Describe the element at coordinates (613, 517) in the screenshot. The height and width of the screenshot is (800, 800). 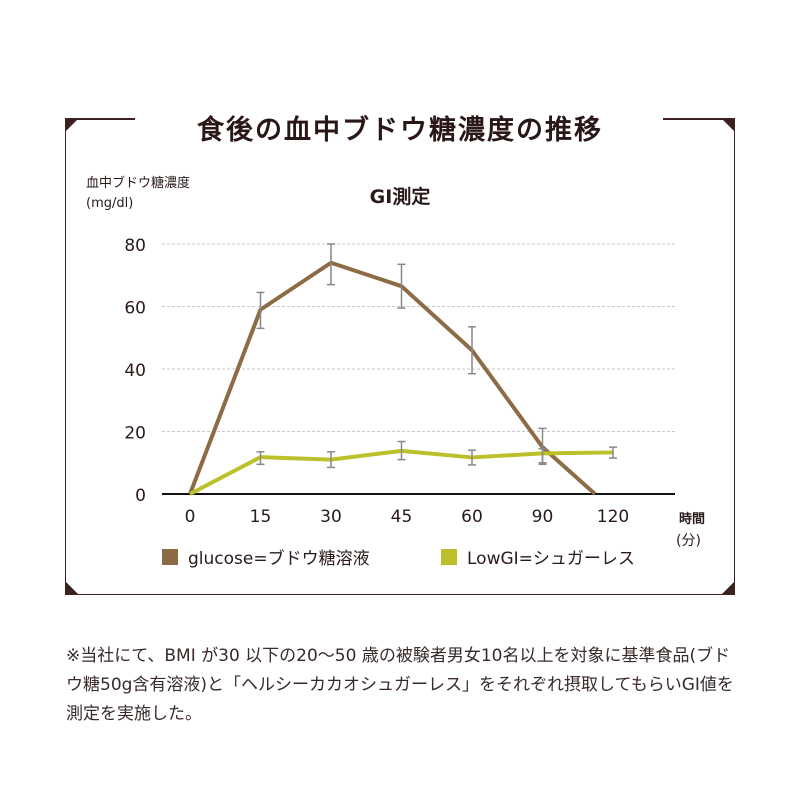
I see `x-tick-label: 120` at that location.